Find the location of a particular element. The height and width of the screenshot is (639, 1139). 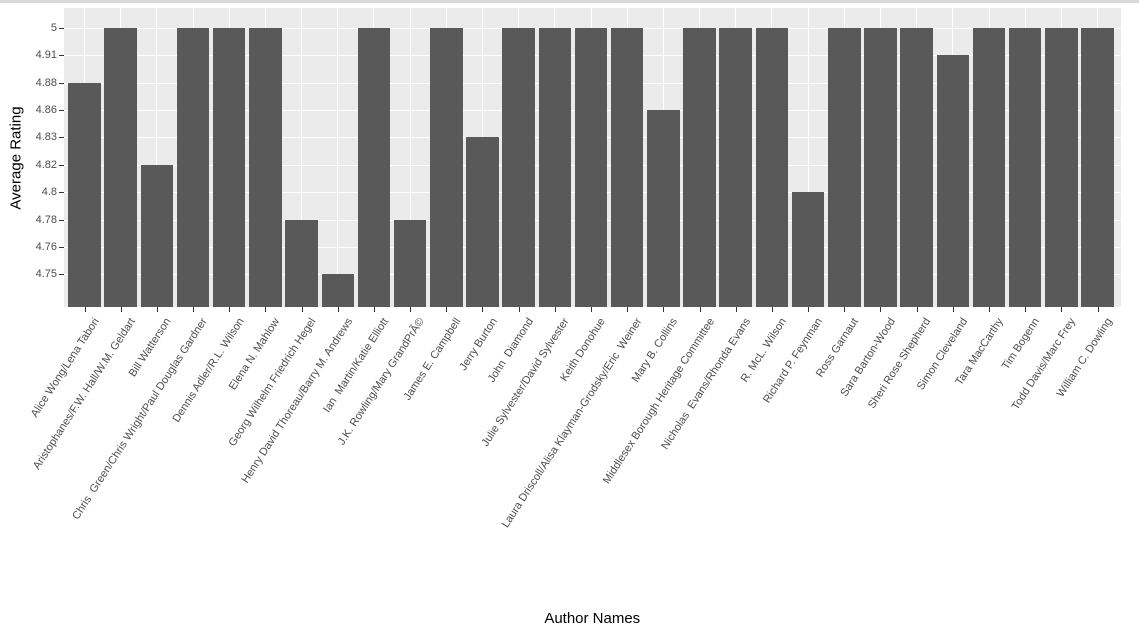

window-top-edge is located at coordinates (569, 1).